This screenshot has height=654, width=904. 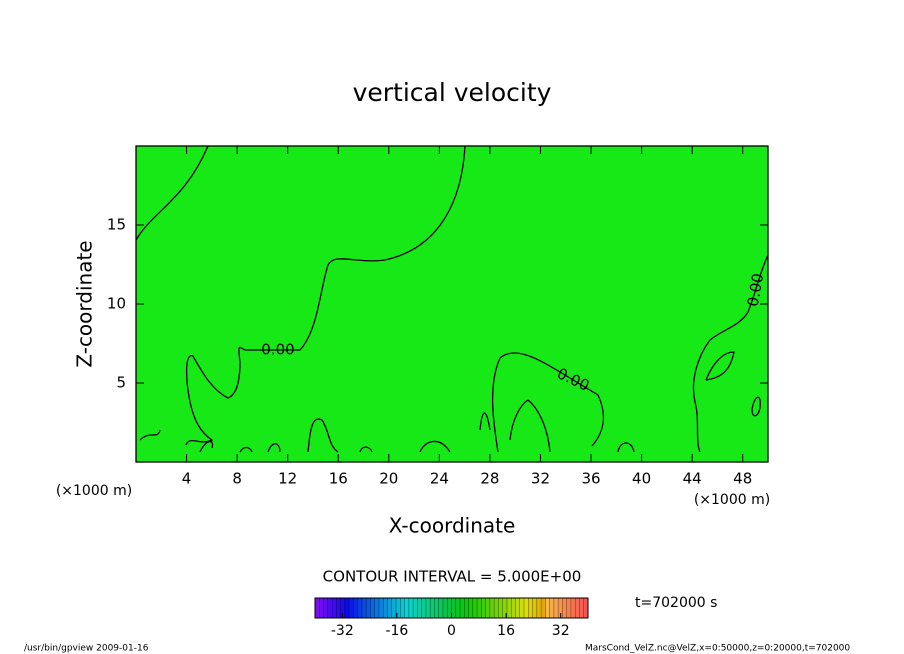 I want to click on x-axis-label: X-coordinate, so click(x=452, y=526).